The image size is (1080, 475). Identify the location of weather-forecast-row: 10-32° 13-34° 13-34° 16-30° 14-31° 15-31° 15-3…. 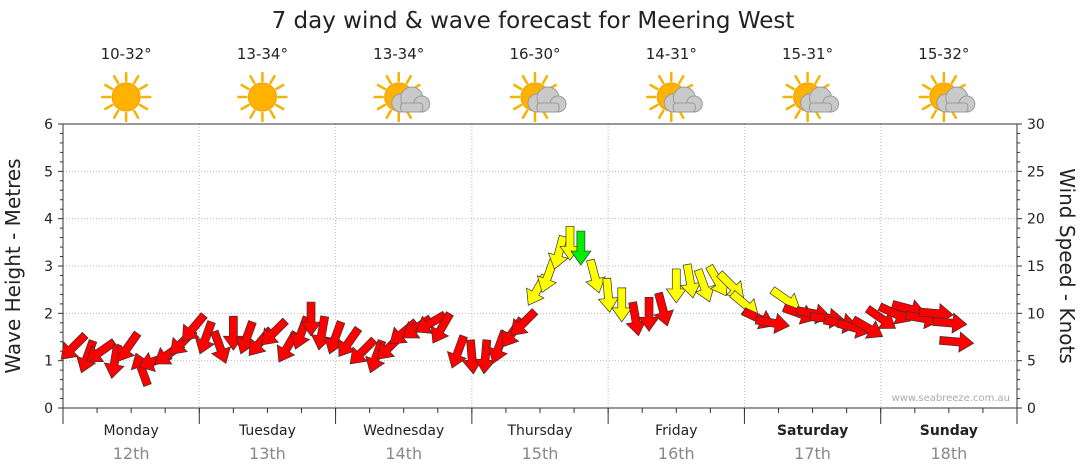
(538, 84).